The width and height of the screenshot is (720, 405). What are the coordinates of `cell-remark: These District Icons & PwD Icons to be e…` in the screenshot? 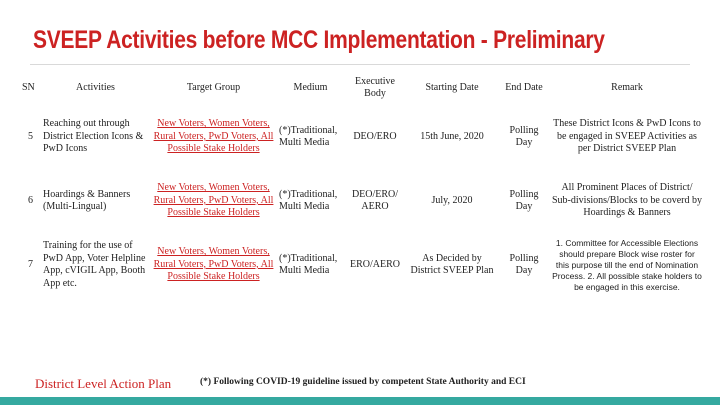 It's located at (627, 136).